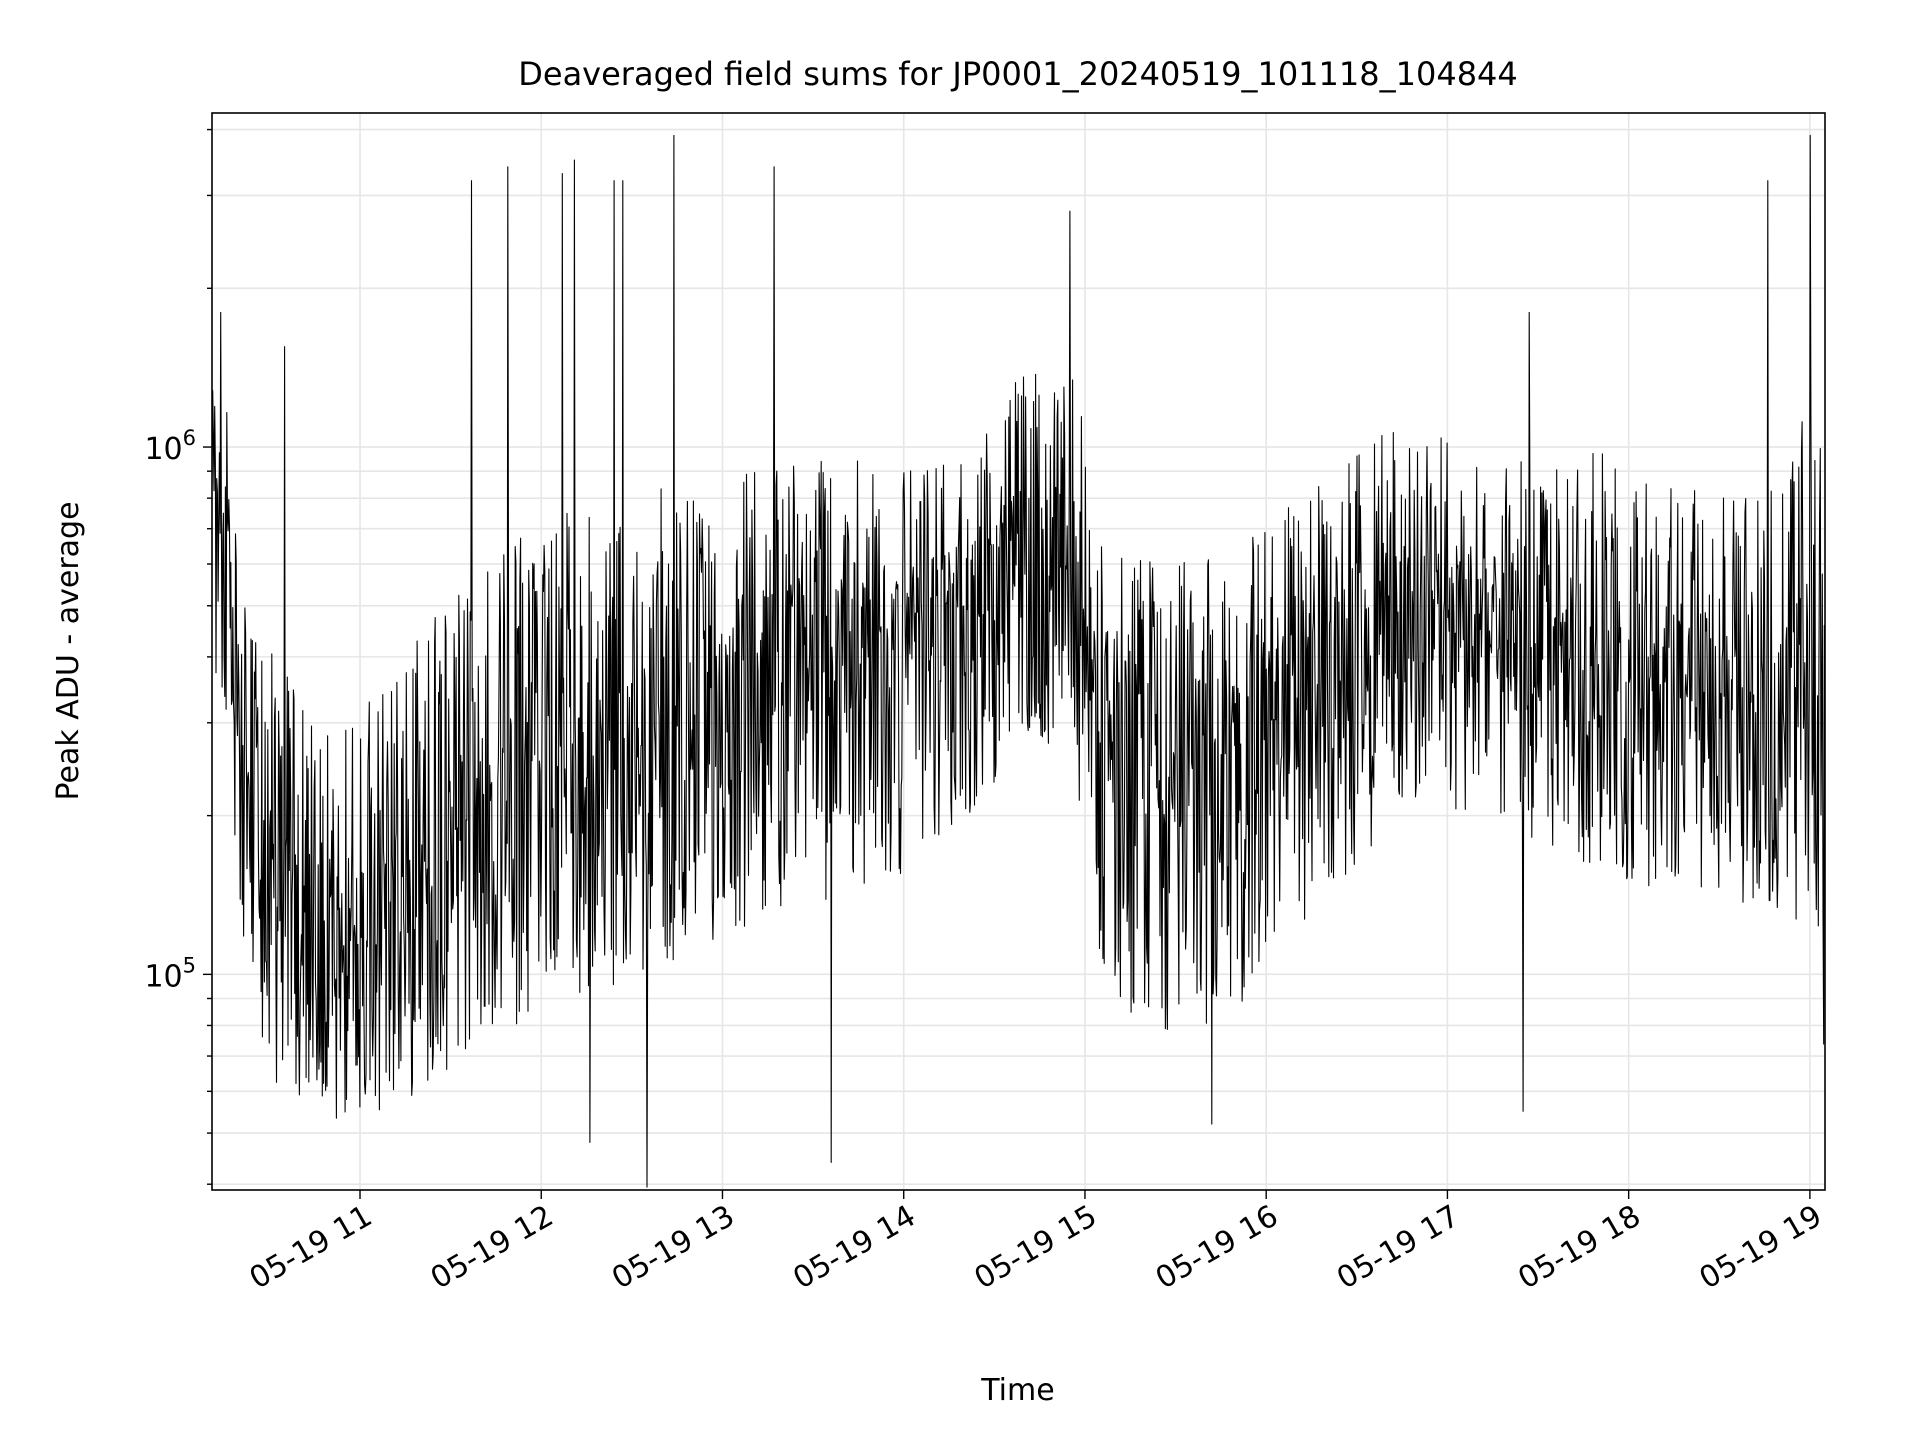  What do you see at coordinates (68, 650) in the screenshot?
I see `y-axis-label: Peak ADU - average` at bounding box center [68, 650].